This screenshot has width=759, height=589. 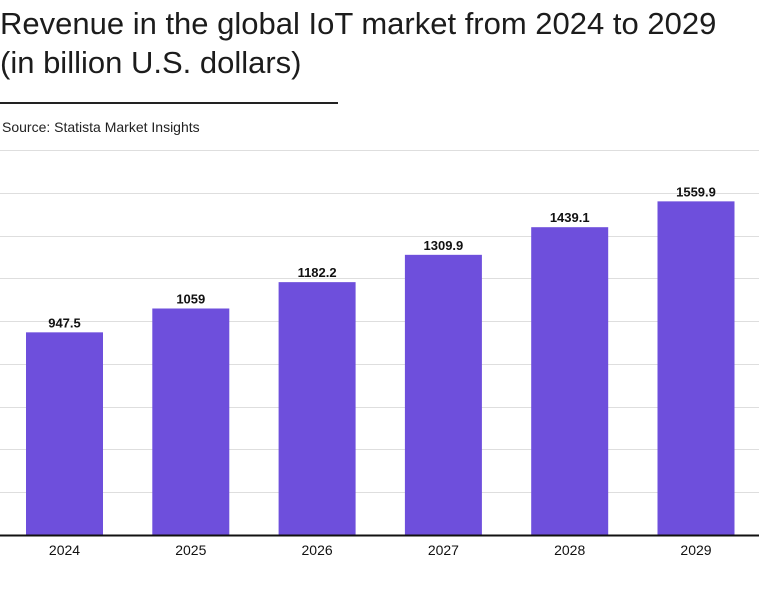 What do you see at coordinates (570, 217) in the screenshot?
I see `data-label-2028: 1439.1` at bounding box center [570, 217].